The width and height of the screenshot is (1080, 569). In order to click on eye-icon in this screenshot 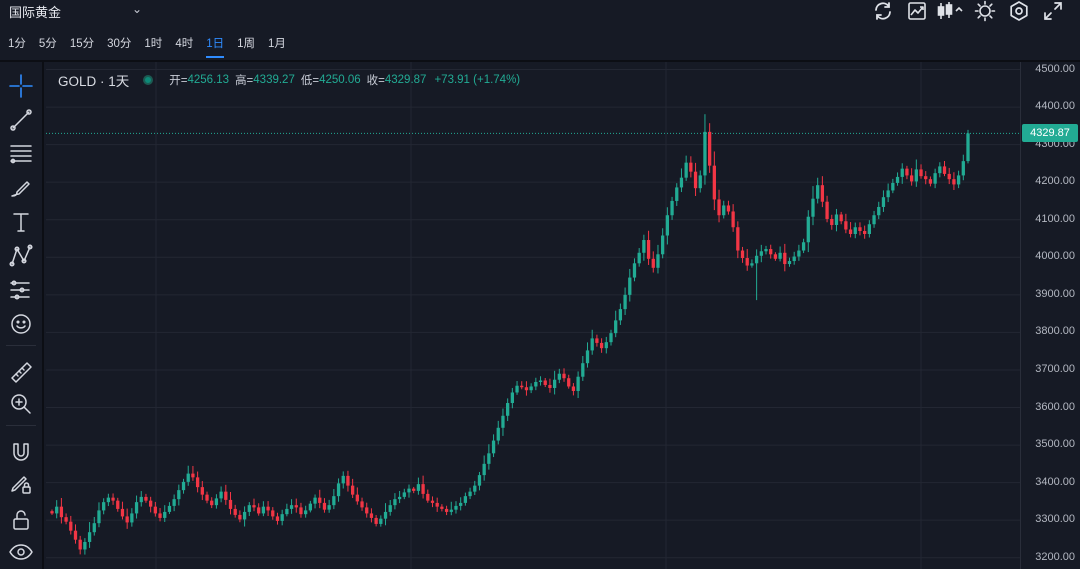, I will do `click(21, 552)`.